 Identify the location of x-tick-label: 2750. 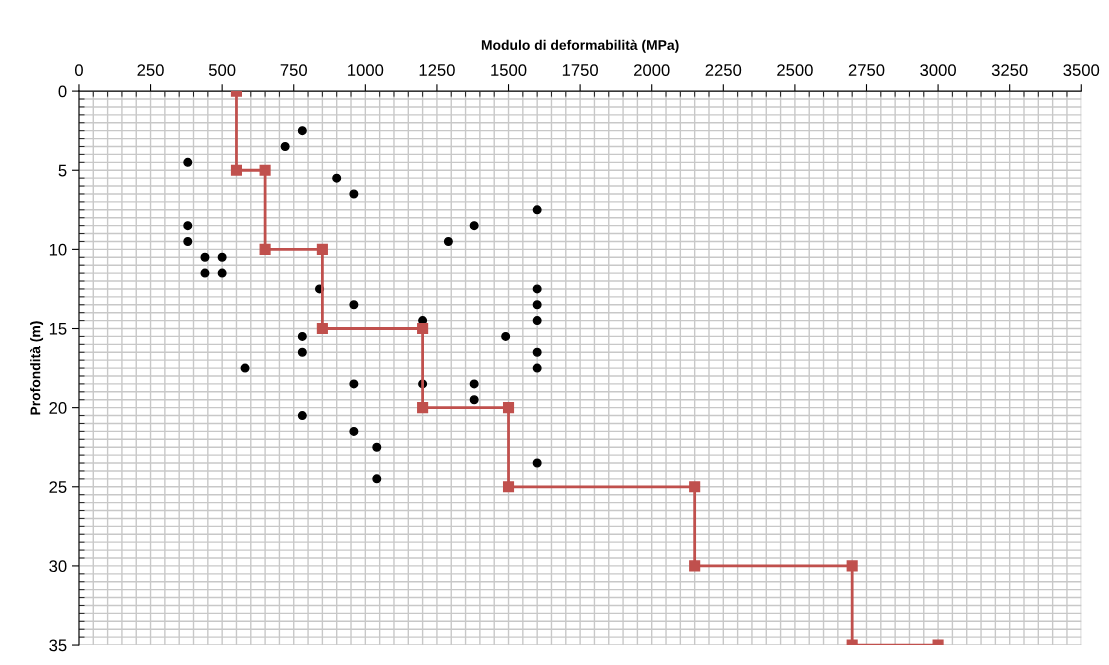
(866, 70).